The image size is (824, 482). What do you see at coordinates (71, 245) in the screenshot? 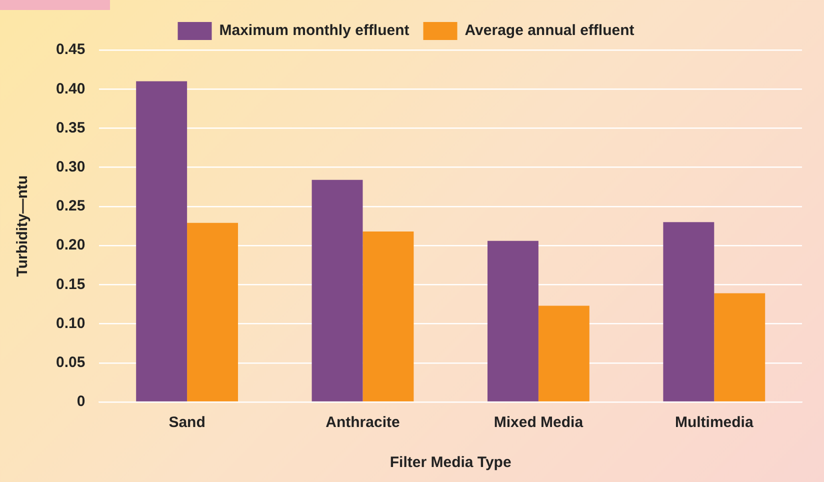
I see `y-tick-label: 0.20` at bounding box center [71, 245].